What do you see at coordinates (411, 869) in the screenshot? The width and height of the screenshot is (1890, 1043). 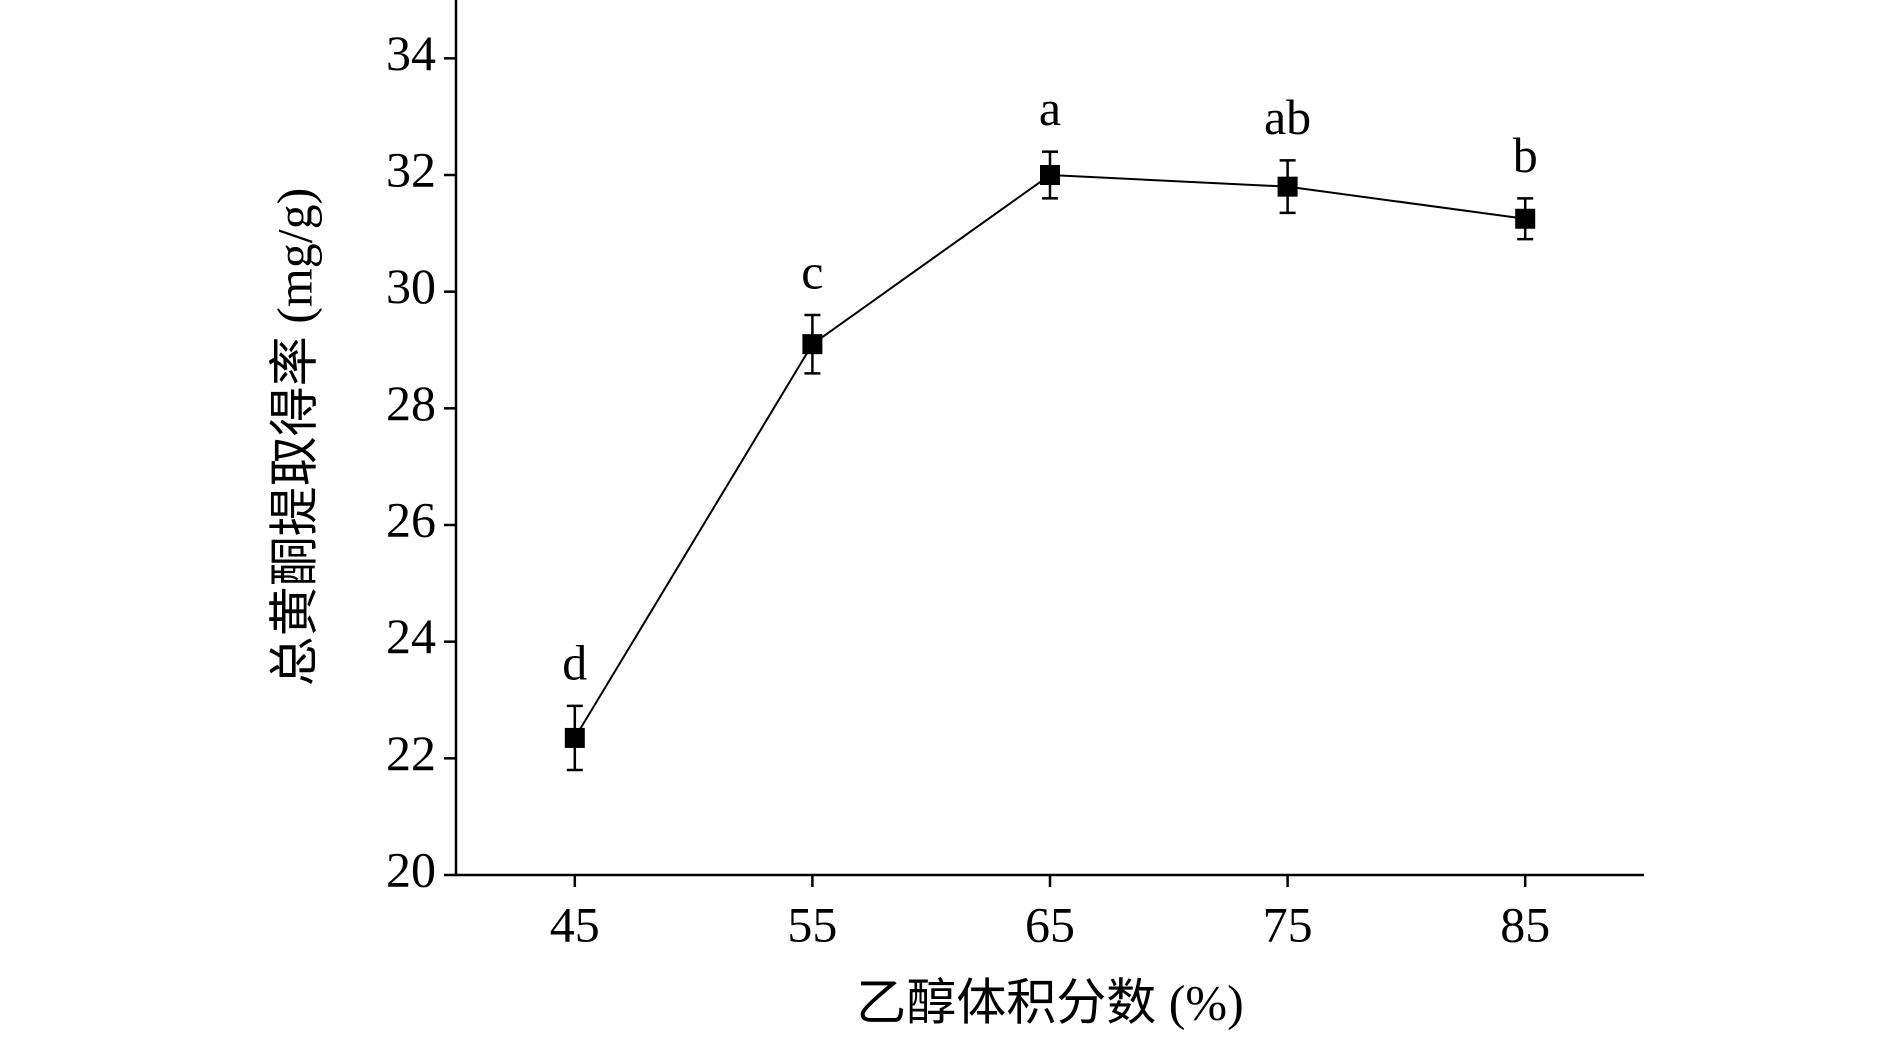 I see `y-tick-label: 20` at bounding box center [411, 869].